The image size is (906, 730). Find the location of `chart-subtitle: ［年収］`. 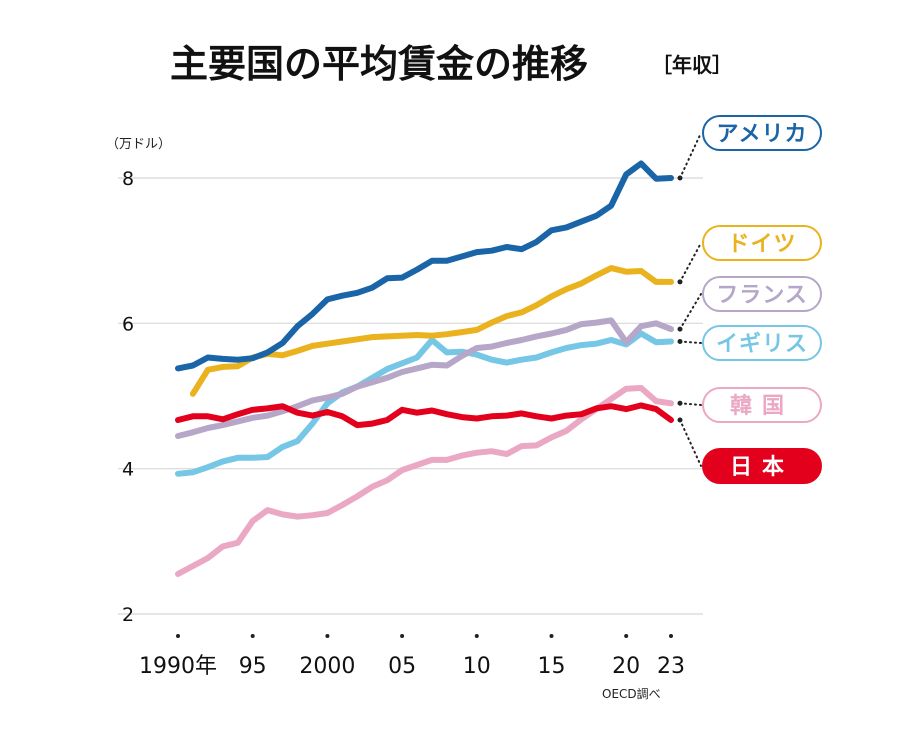

chart-subtitle: ［年収］ is located at coordinates (692, 65).